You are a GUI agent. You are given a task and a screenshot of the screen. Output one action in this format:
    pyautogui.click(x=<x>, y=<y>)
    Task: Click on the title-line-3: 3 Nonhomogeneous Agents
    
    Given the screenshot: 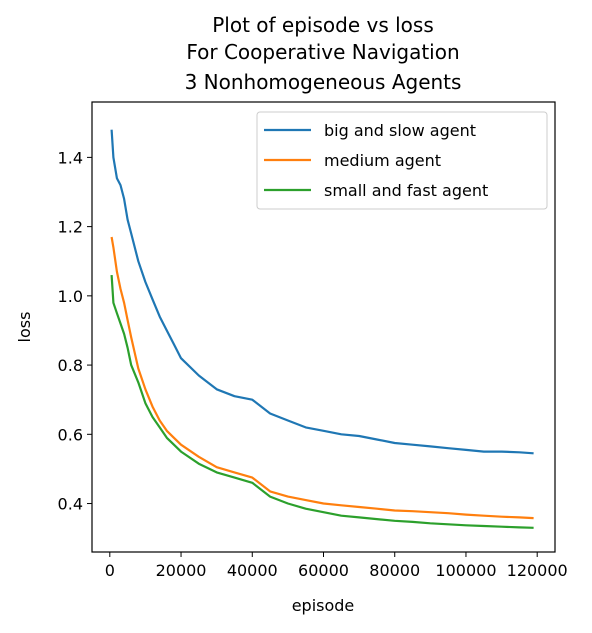 What is the action you would take?
    pyautogui.click(x=323, y=82)
    